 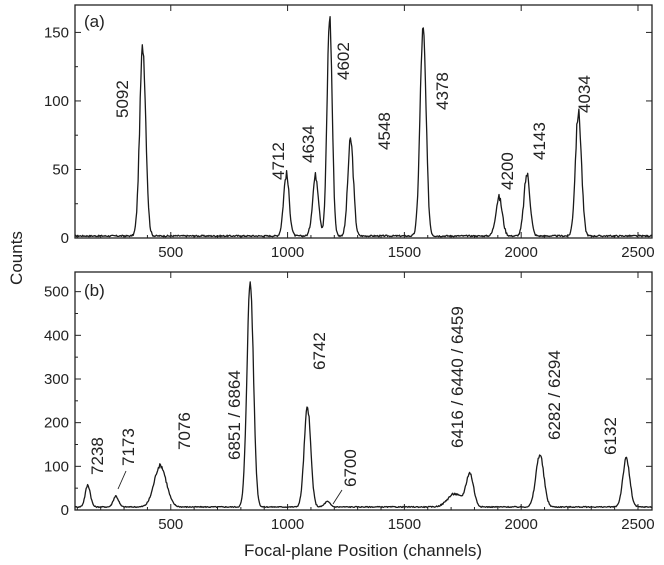 I want to click on y-axis-title: Counts, so click(x=16, y=258).